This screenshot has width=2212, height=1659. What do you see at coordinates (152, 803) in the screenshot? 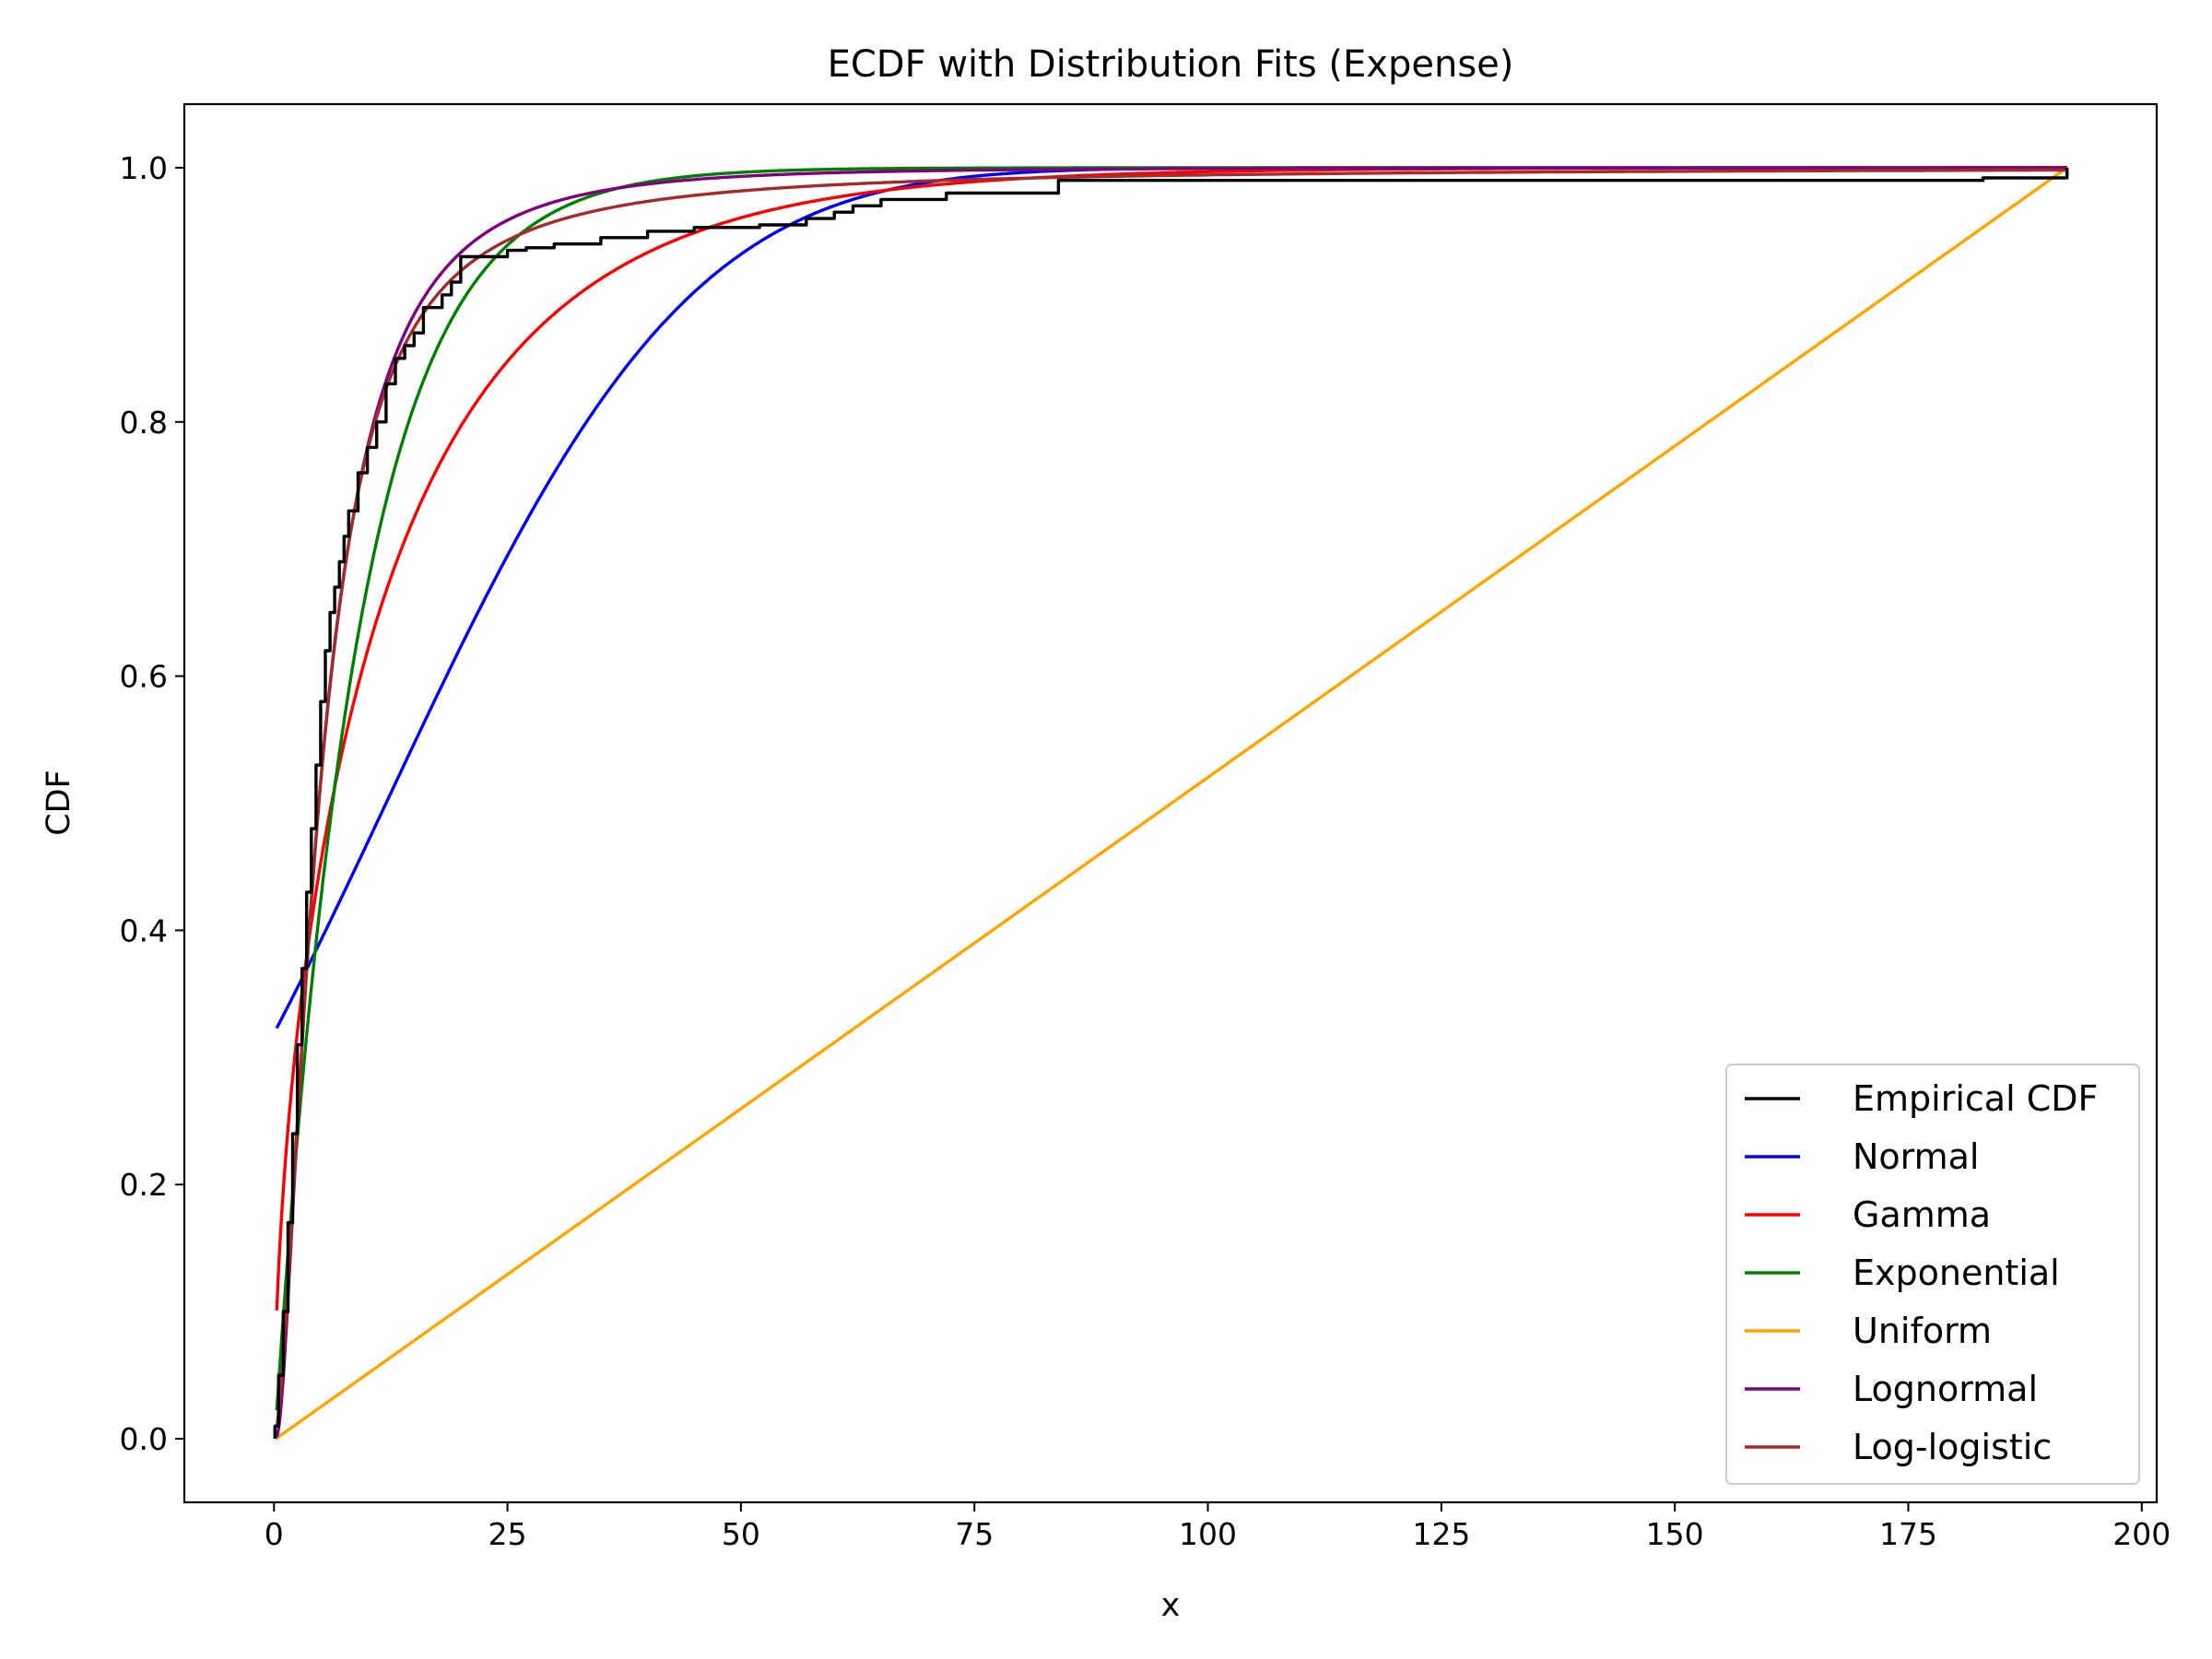
I see `y-axis: 0.0 0.2 0.4 0.6 0.8 1.0` at bounding box center [152, 803].